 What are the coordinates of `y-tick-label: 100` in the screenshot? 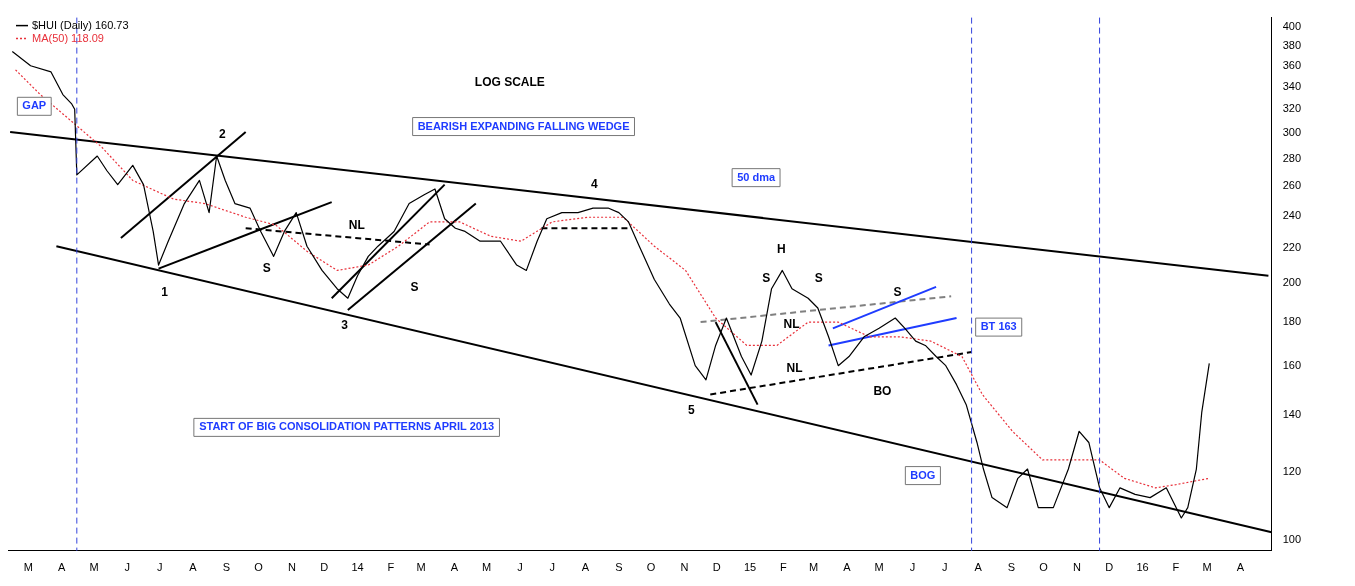 It's located at (1292, 538).